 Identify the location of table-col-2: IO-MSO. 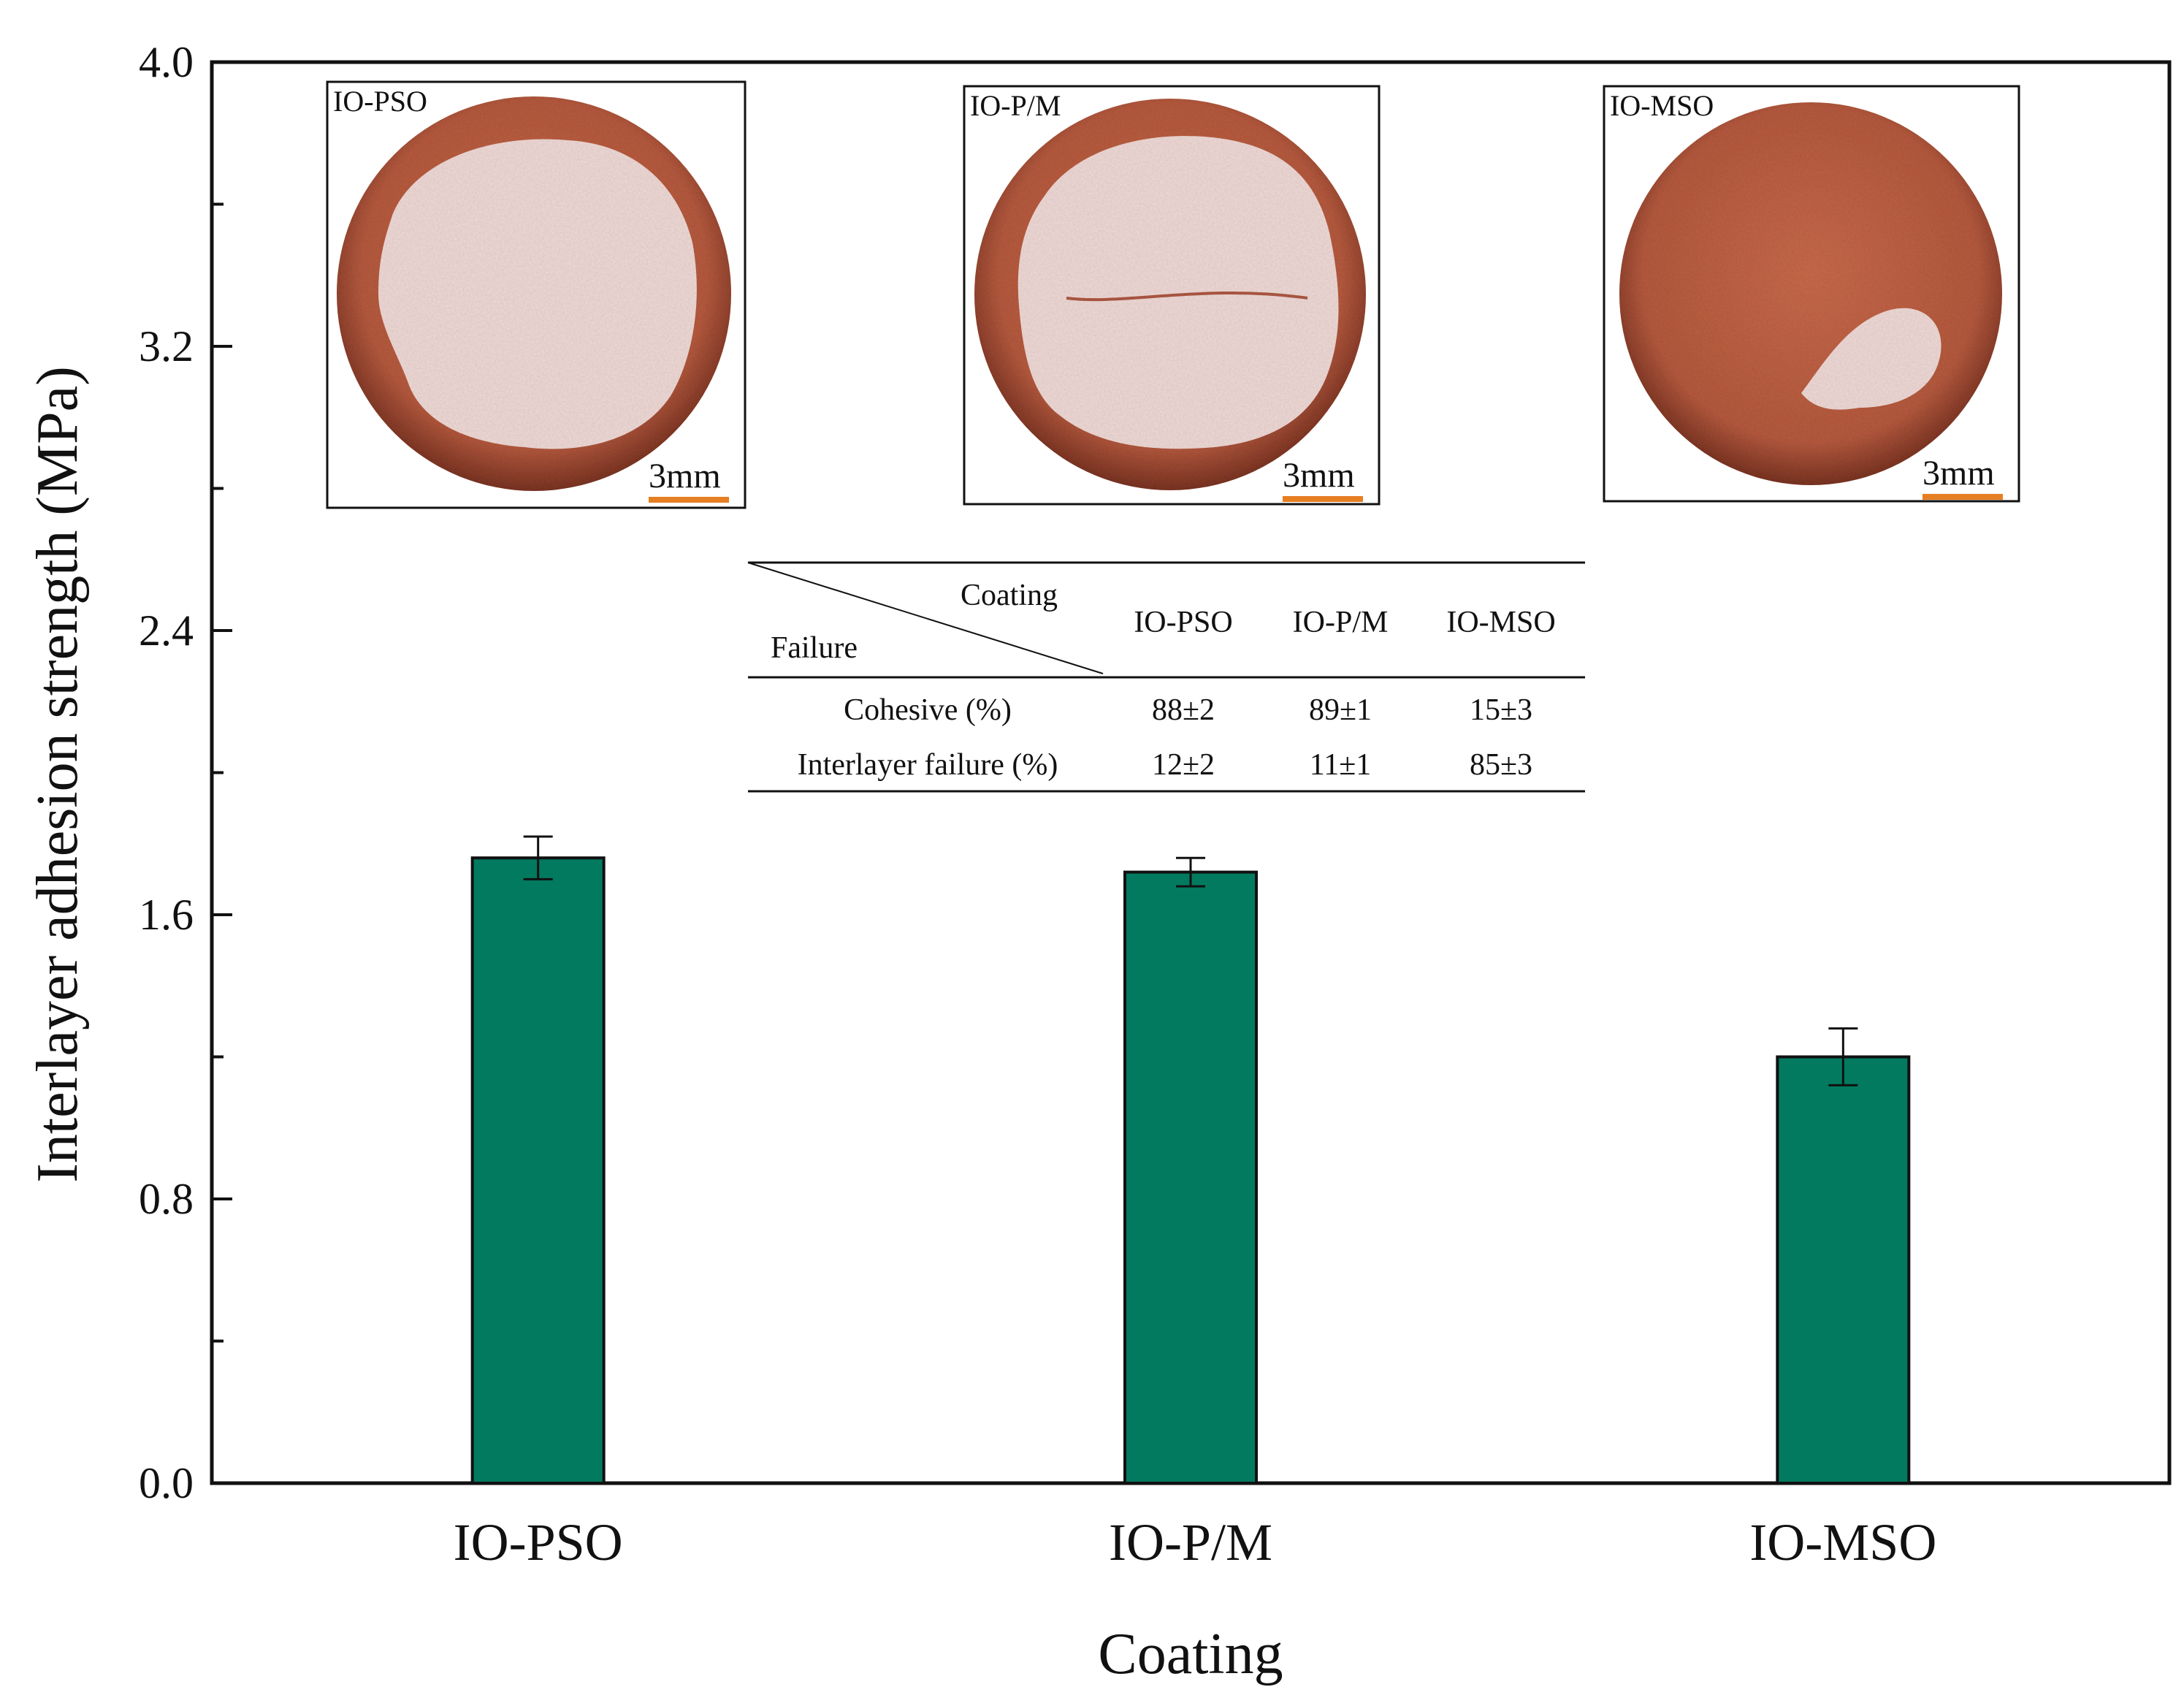
(1500, 622).